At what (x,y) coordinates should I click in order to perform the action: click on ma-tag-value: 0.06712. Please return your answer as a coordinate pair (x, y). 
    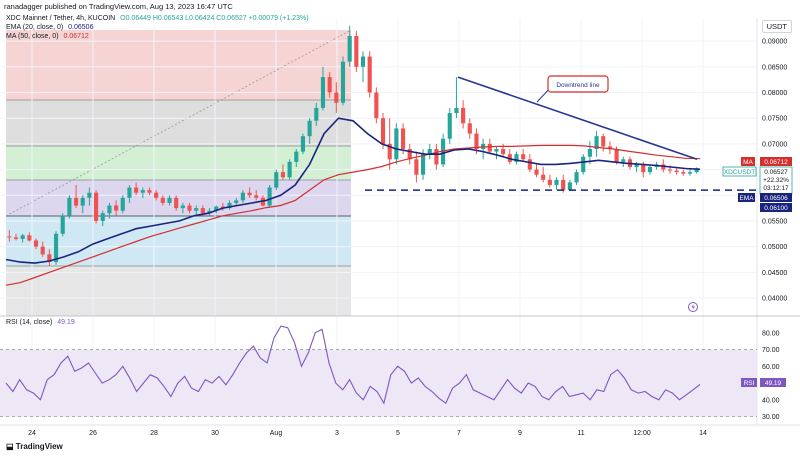
    Looking at the image, I should click on (776, 162).